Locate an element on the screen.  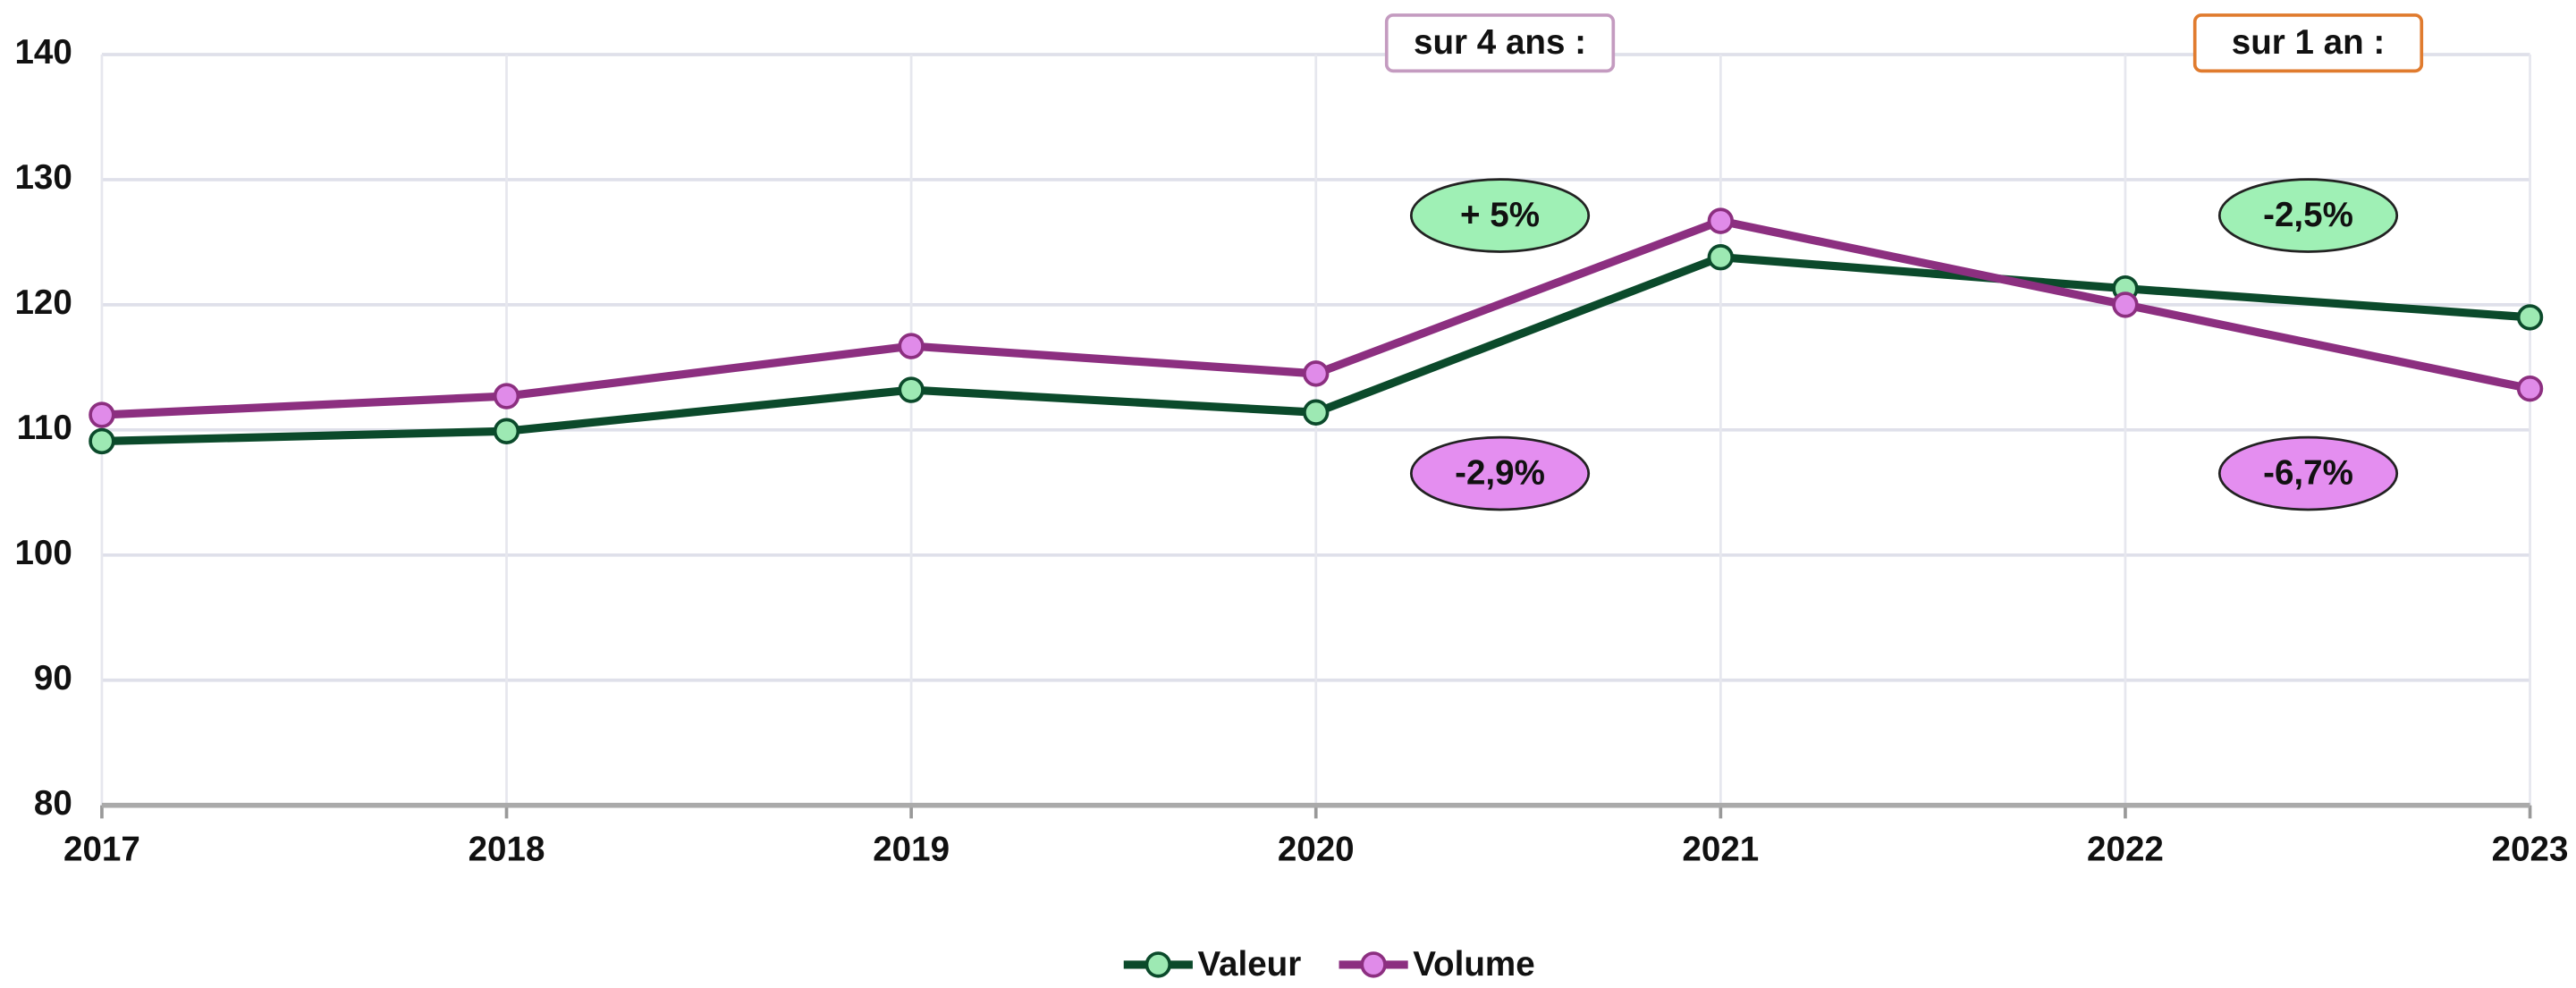
y-tick-label: 90 is located at coordinates (53, 678).